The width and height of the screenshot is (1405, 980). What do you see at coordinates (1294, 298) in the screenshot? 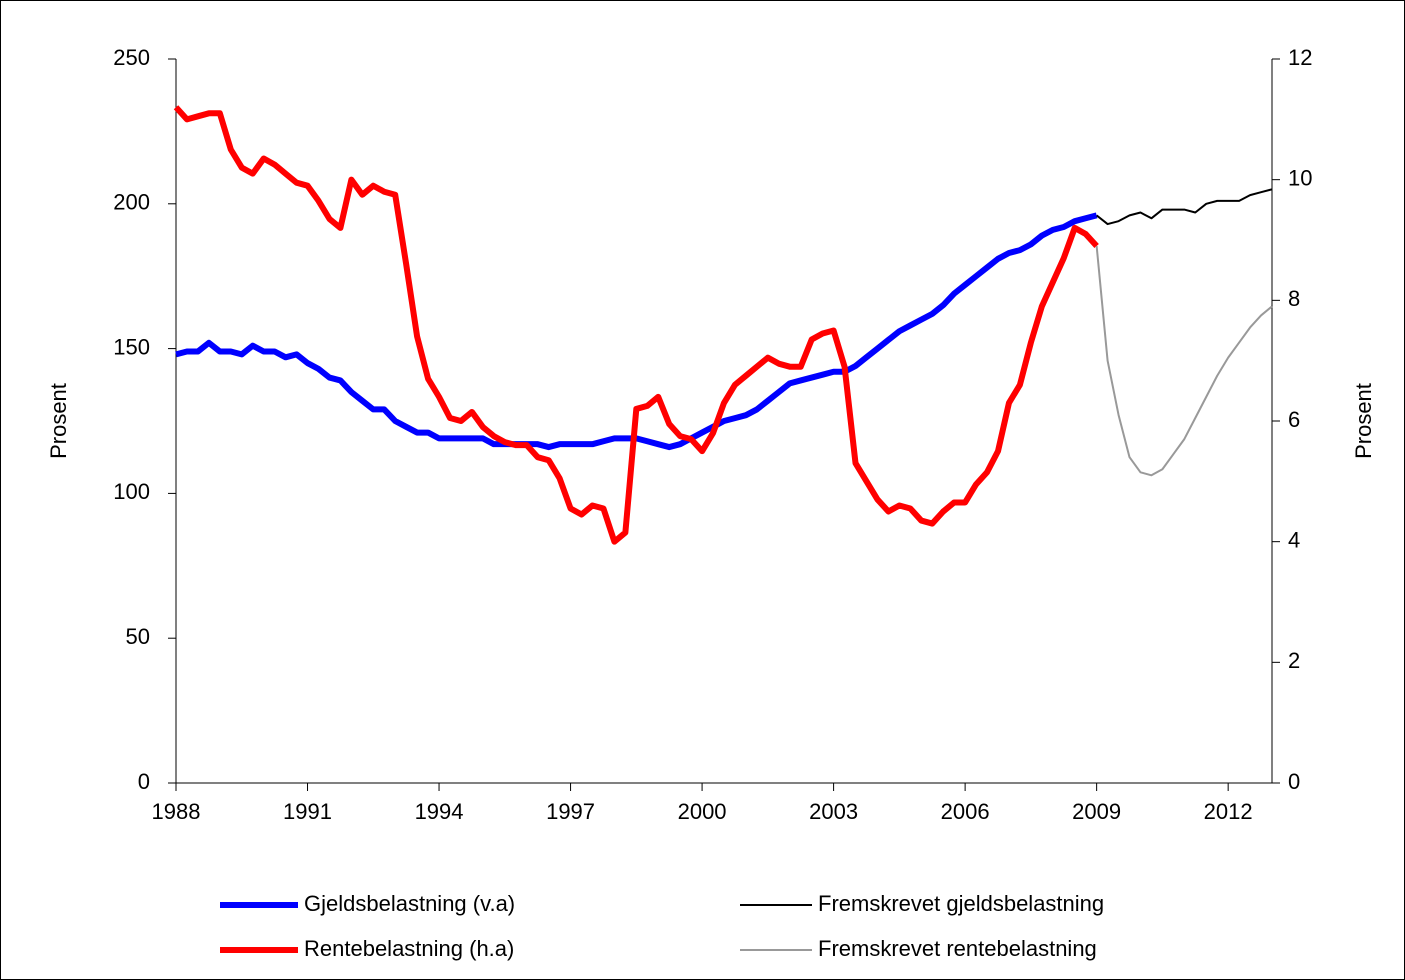
I see `y2-tick-label: 8` at bounding box center [1294, 298].